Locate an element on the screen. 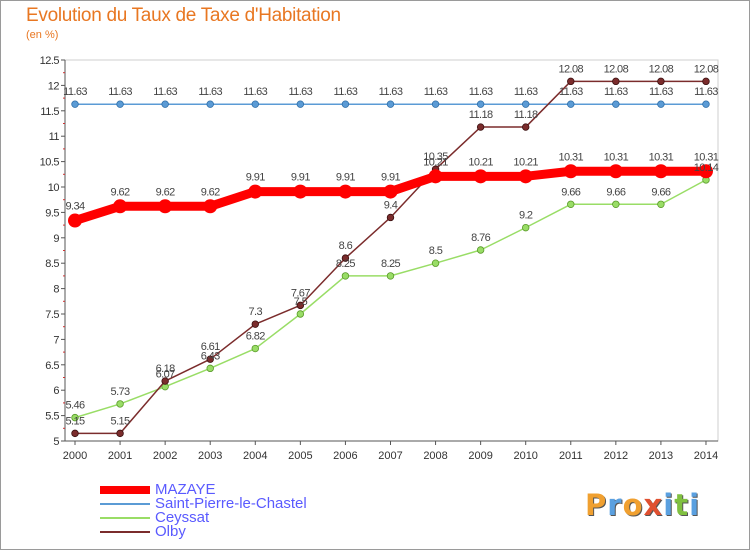  legend-item: Olby is located at coordinates (250, 531).